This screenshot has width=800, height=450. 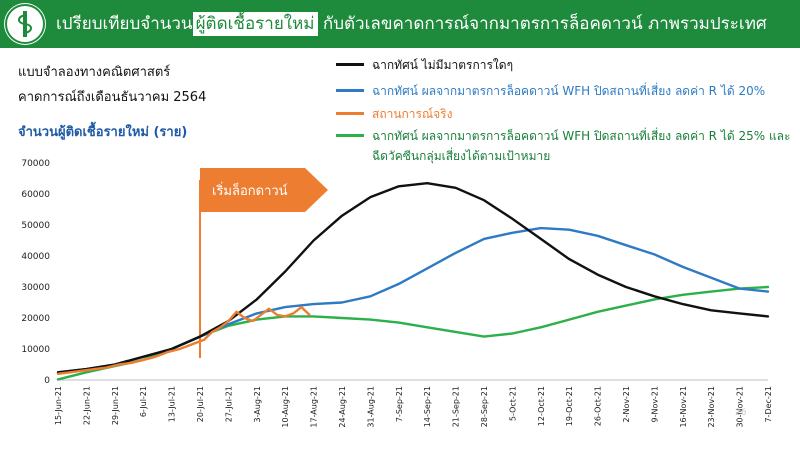 What do you see at coordinates (350, 113) in the screenshot?
I see `legend-swatch-actual` at bounding box center [350, 113].